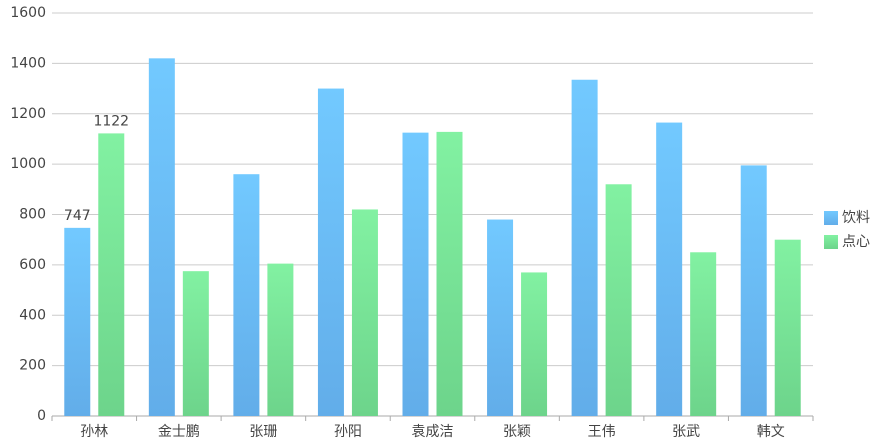 This screenshot has height=448, width=878. What do you see at coordinates (856, 242) in the screenshot?
I see `legend-label: 点心` at bounding box center [856, 242].